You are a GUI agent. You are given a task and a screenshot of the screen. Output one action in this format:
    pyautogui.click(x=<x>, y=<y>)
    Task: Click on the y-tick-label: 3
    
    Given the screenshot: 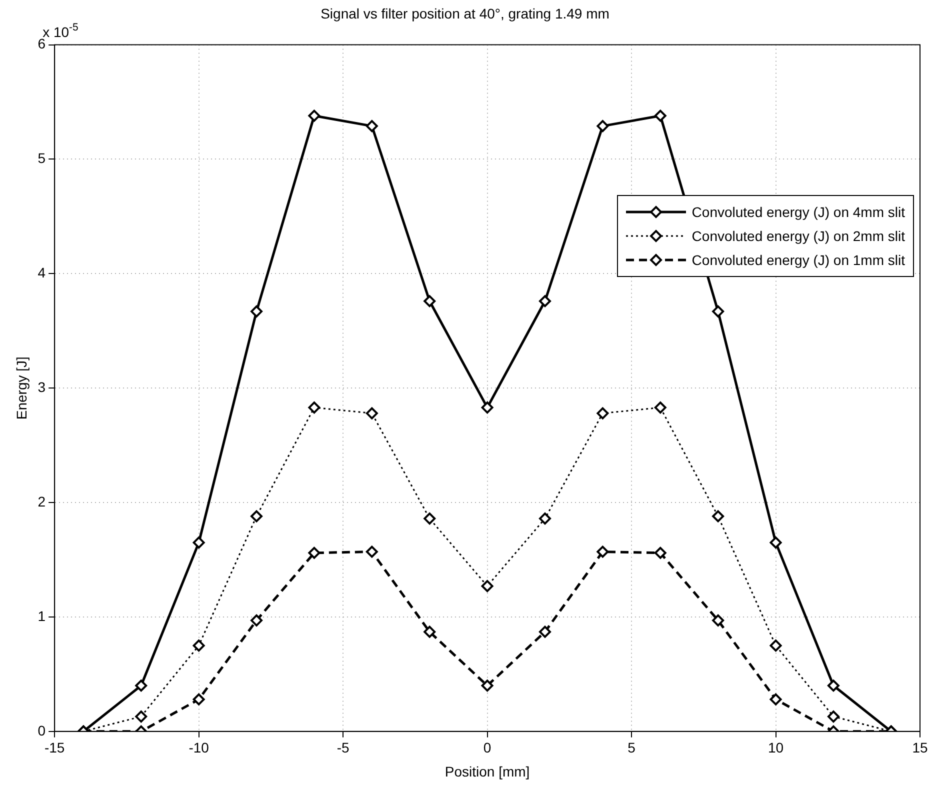 What is the action you would take?
    pyautogui.click(x=42, y=386)
    